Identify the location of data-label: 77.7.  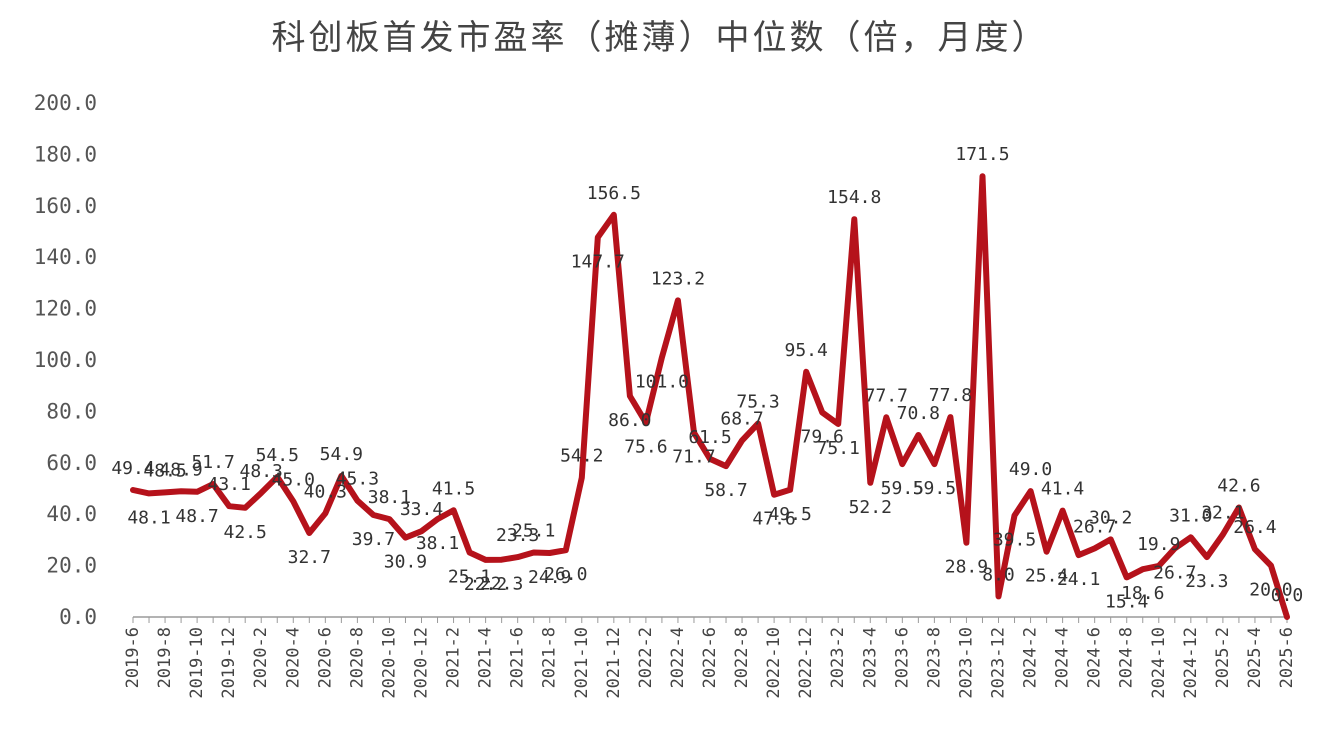
(886, 395).